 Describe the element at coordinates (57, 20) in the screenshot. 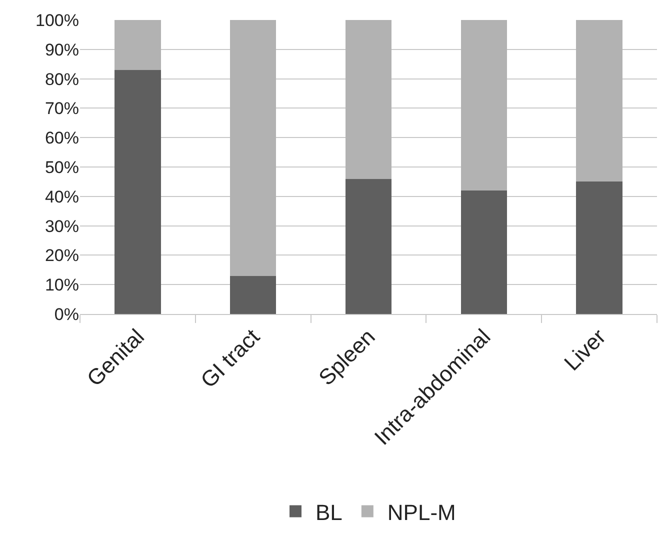

I see `y-tick-label: 100%` at that location.